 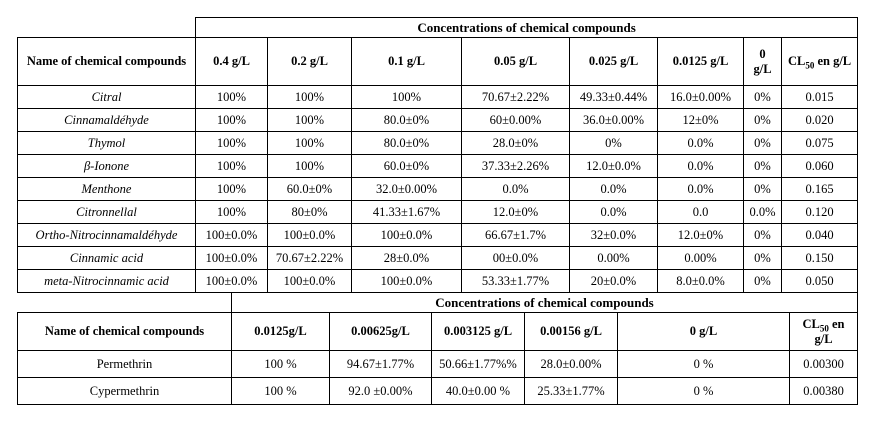 I want to click on value-cell: 00±0.0%, so click(x=515, y=258).